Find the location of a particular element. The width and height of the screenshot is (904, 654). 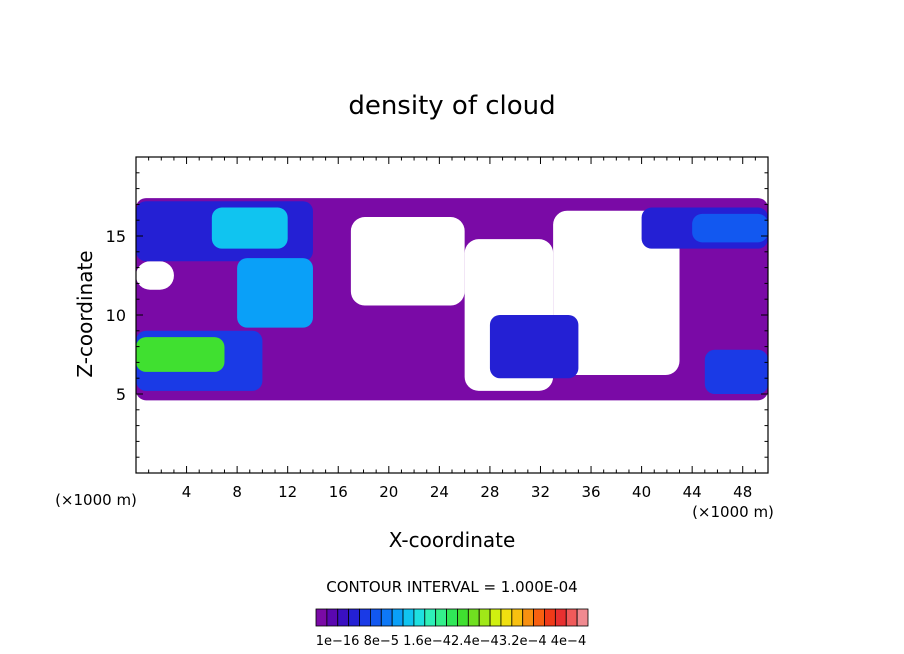

x-unit-left: (×1000 m) is located at coordinates (96, 500).